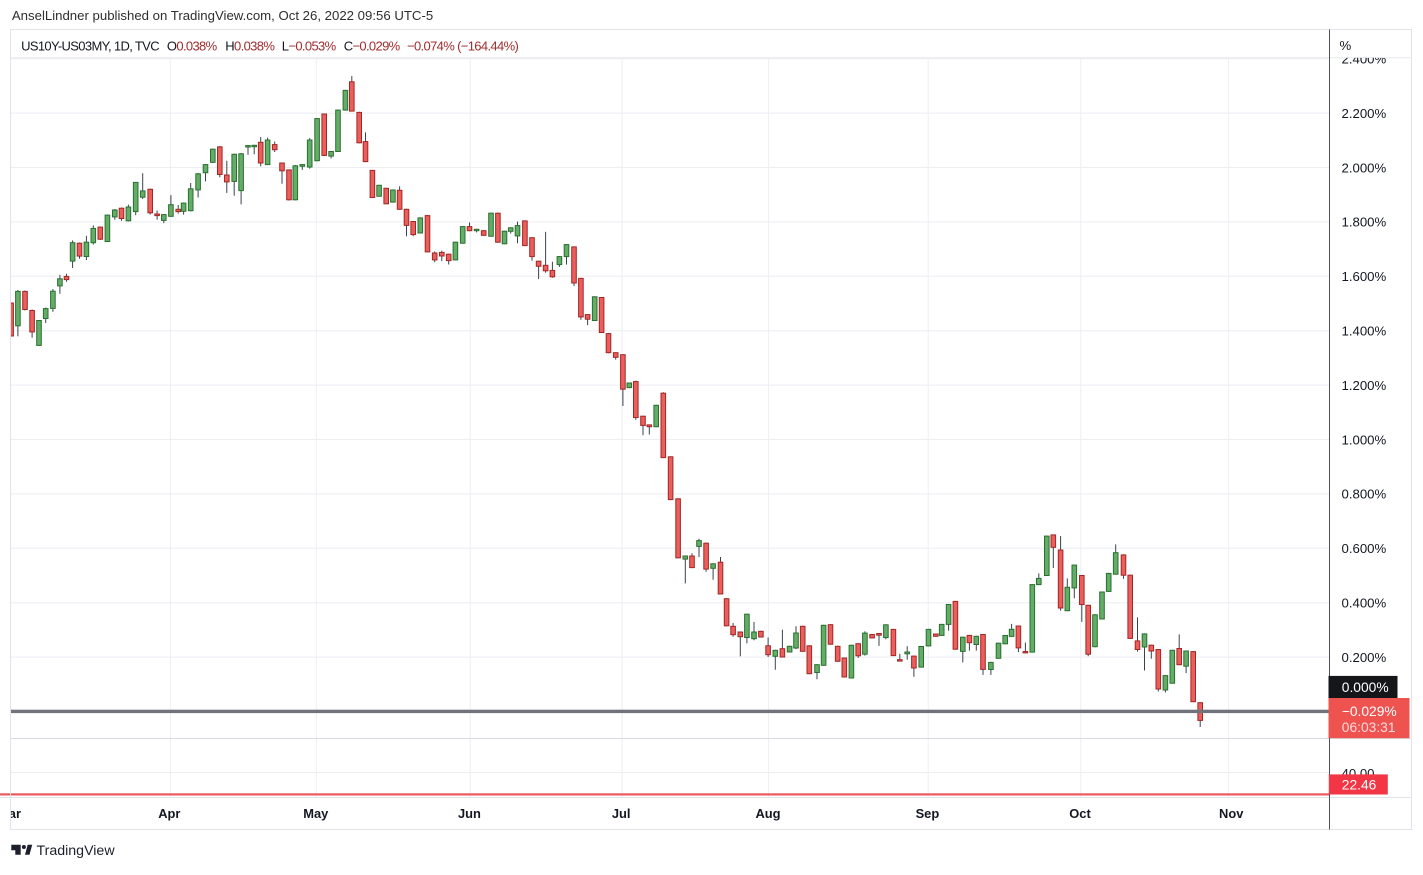  What do you see at coordinates (1364, 167) in the screenshot?
I see `svg-text: 2.000%` at bounding box center [1364, 167].